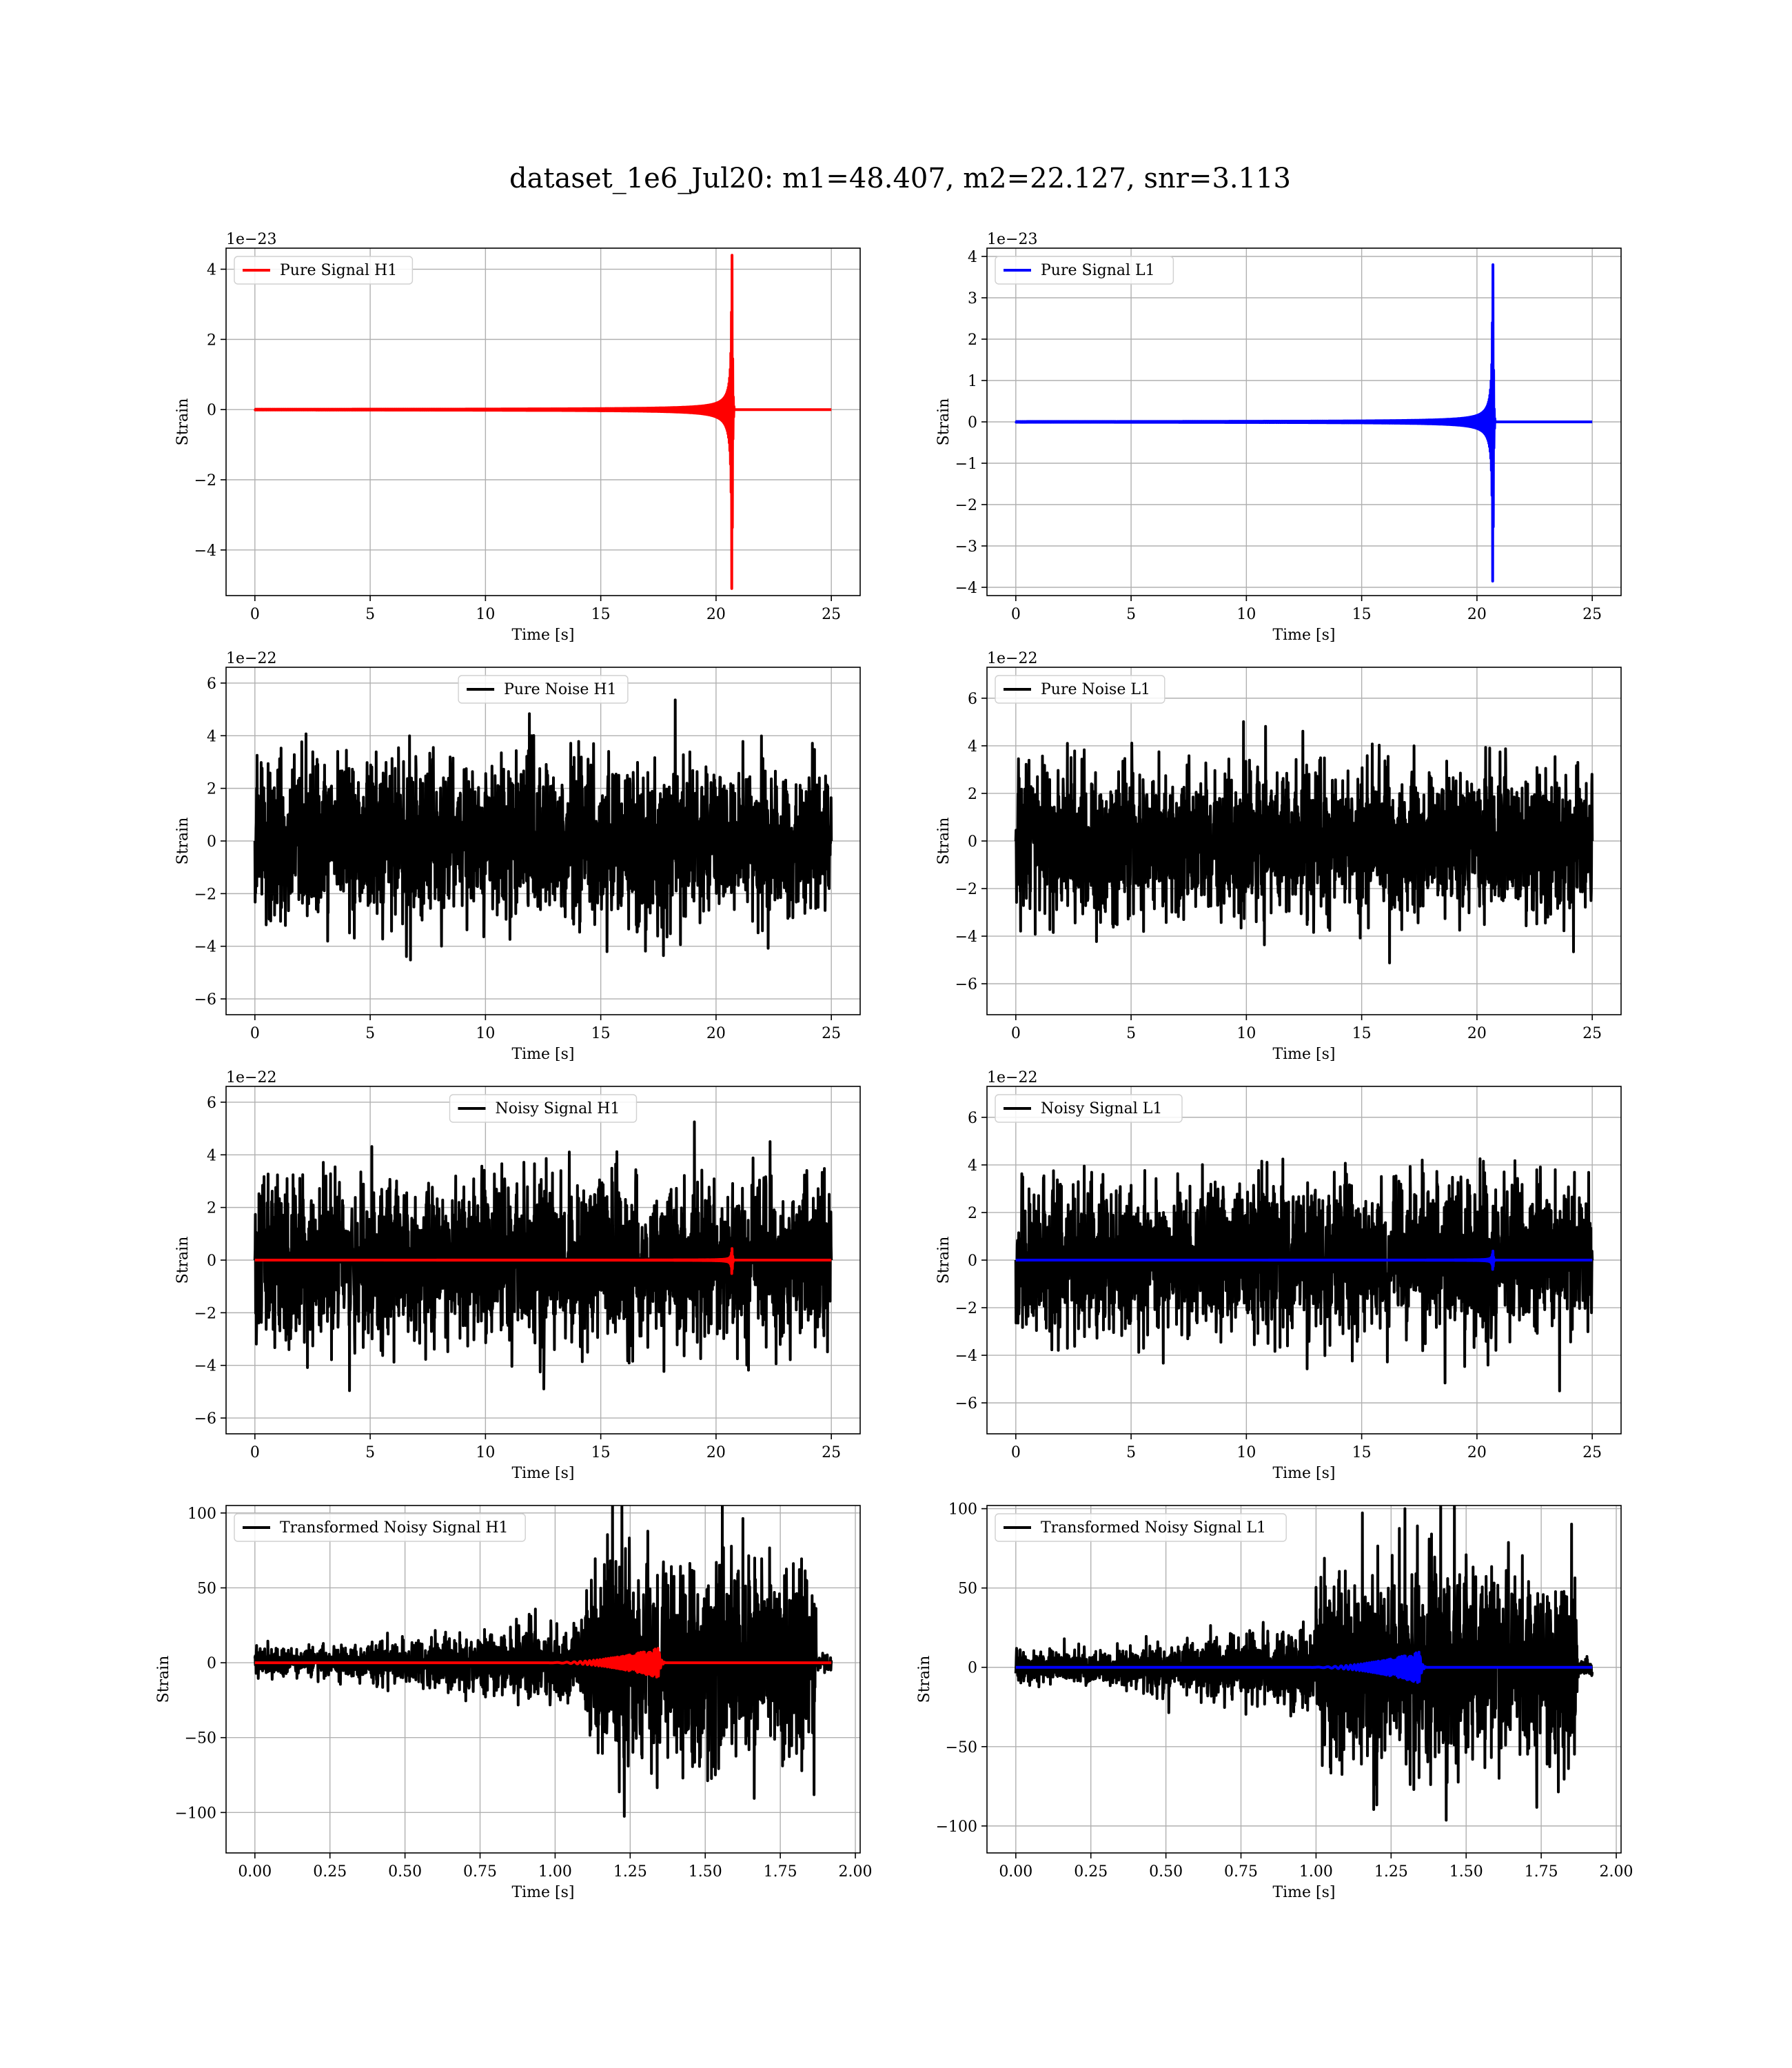 Image resolution: width=1792 pixels, height=2068 pixels. Describe the element at coordinates (972, 381) in the screenshot. I see `y-tick-label: 1` at that location.